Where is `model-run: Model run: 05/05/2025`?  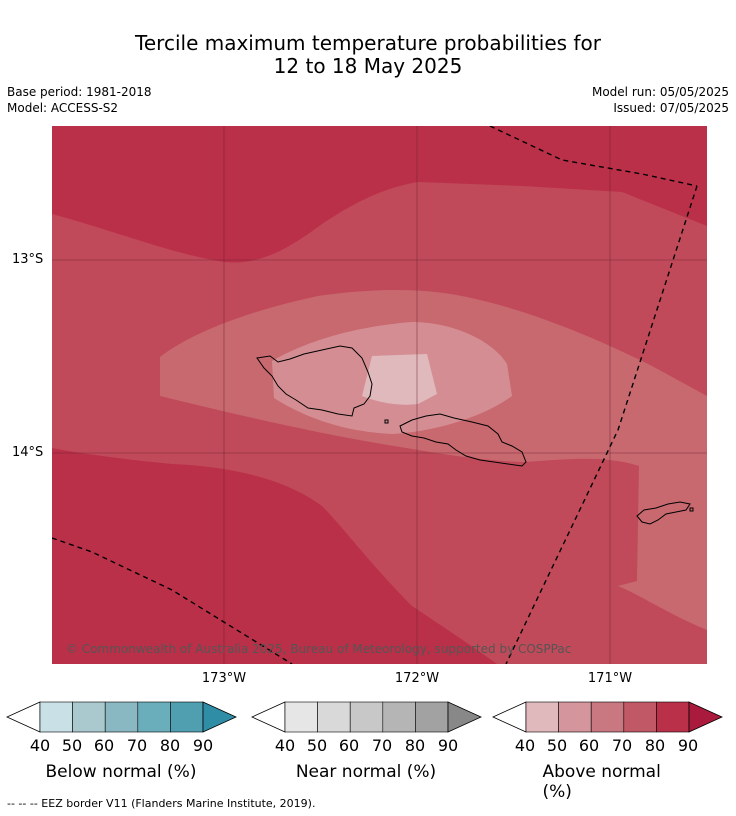
model-run: Model run: 05/05/2025 is located at coordinates (660, 92).